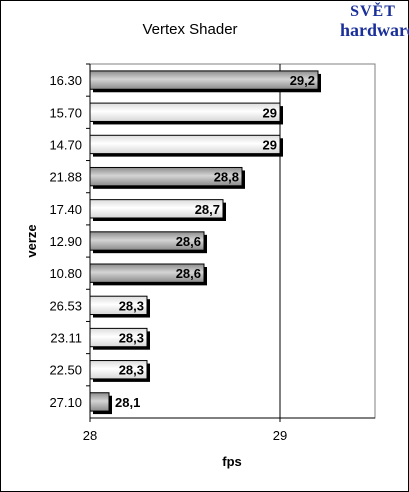 Image resolution: width=409 pixels, height=492 pixels. I want to click on category-label: 21.88, so click(65, 177).